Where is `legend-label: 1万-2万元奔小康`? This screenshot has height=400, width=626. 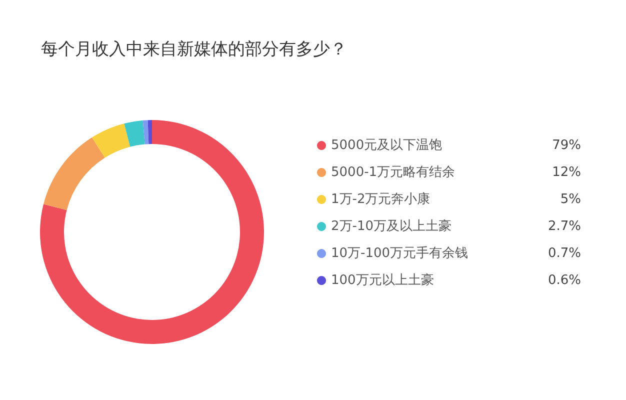
legend-label: 1万-2万元奔小康 is located at coordinates (380, 199).